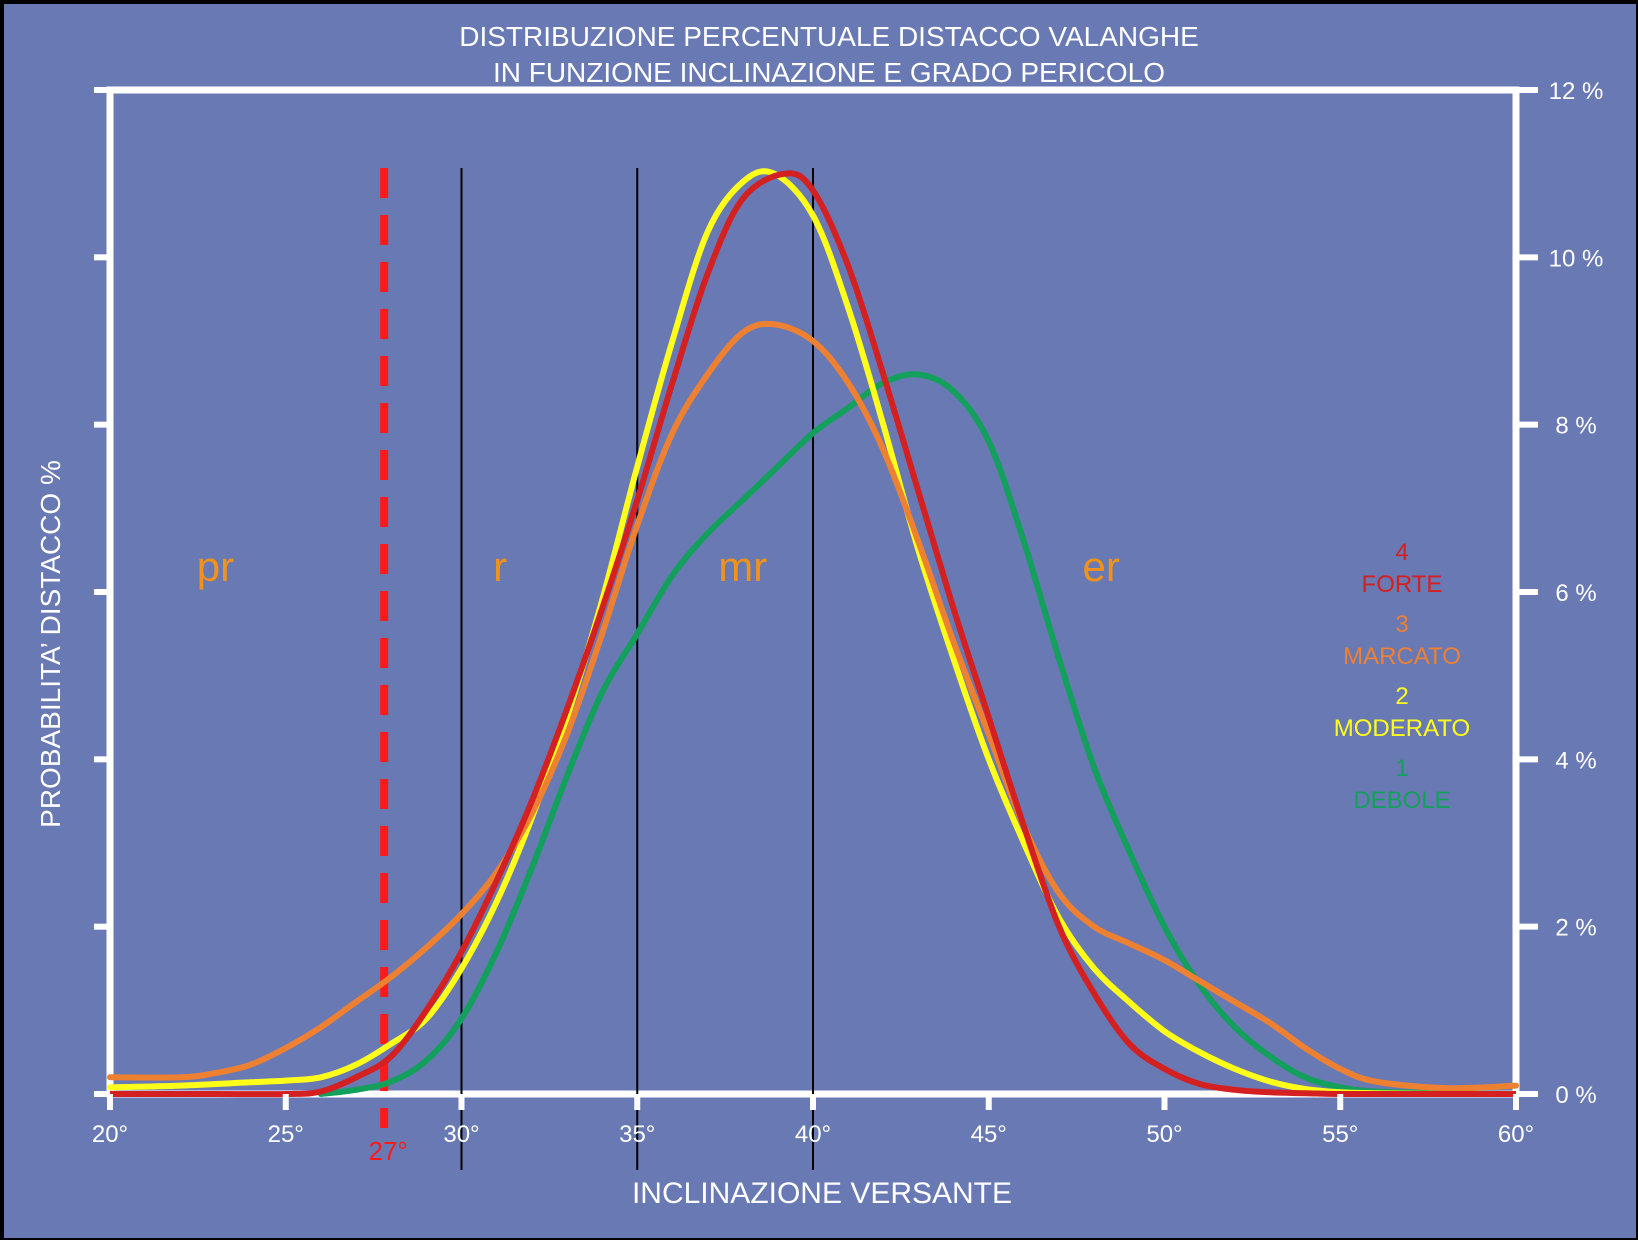  Describe the element at coordinates (1575, 593) in the screenshot. I see `y-tick-label: 6 %` at that location.